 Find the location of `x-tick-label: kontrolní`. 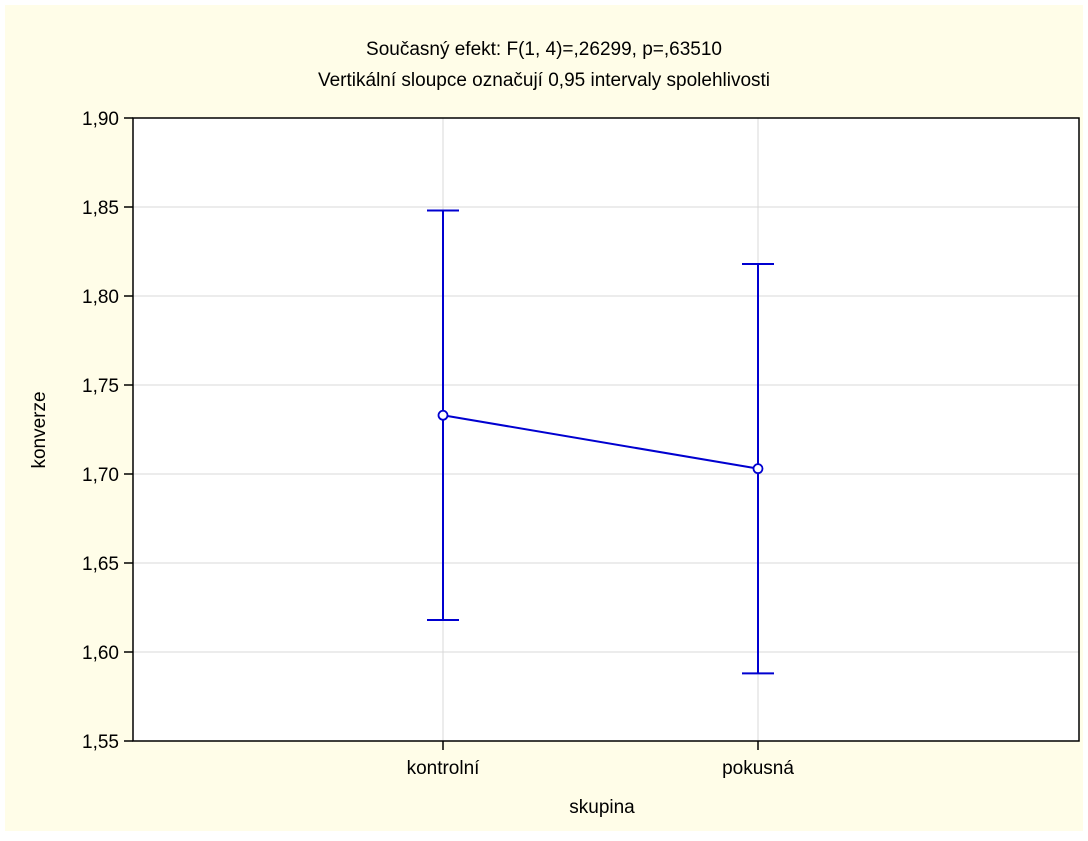

x-tick-label: kontrolní is located at coordinates (444, 768).